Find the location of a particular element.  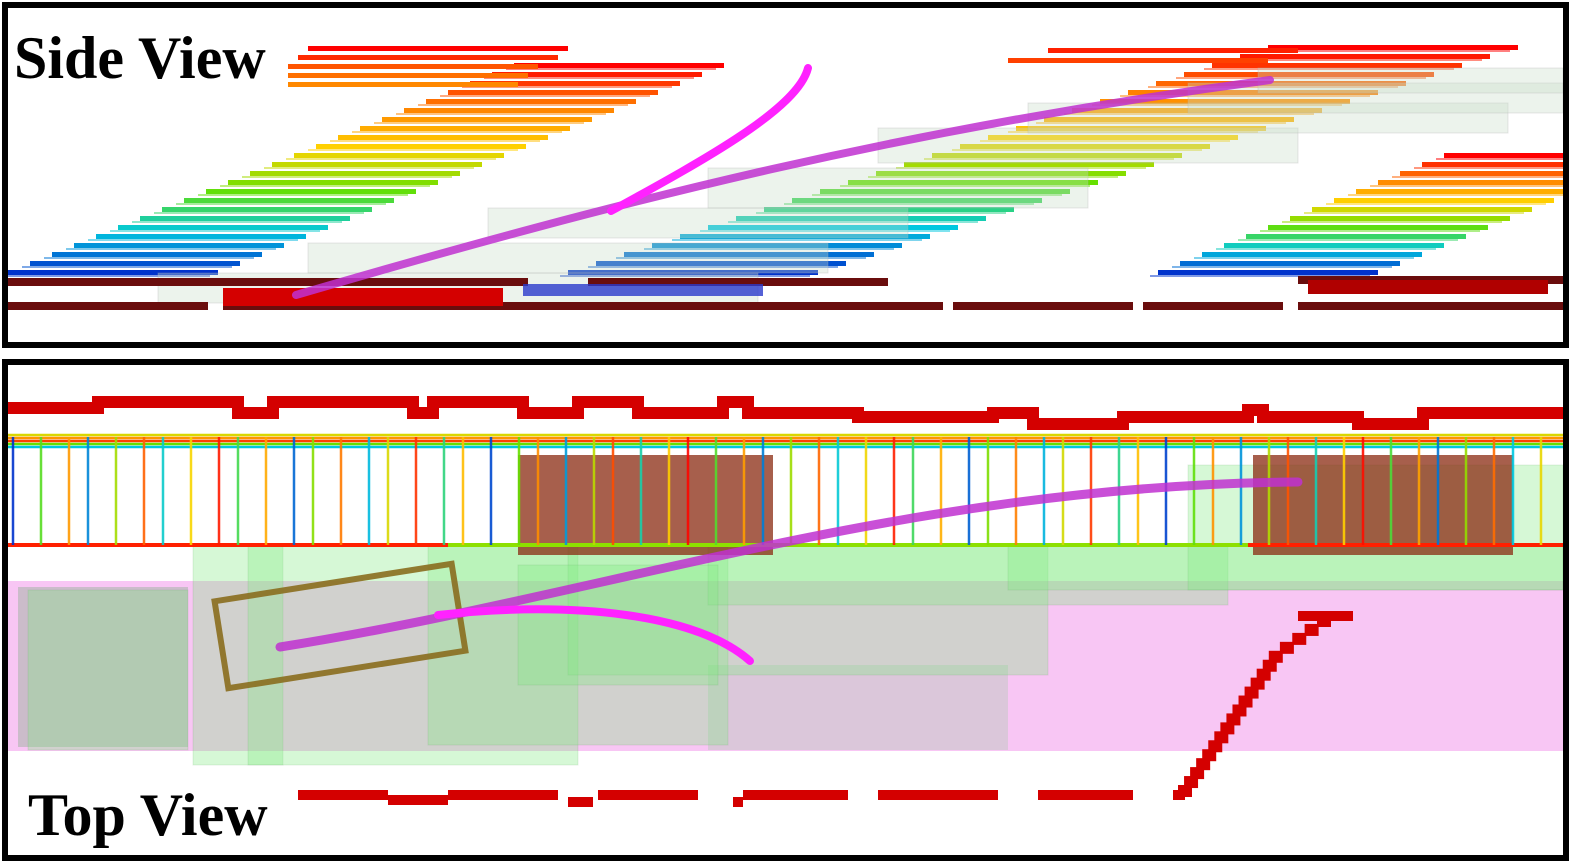

ground-layer-block is located at coordinates (643, 290).